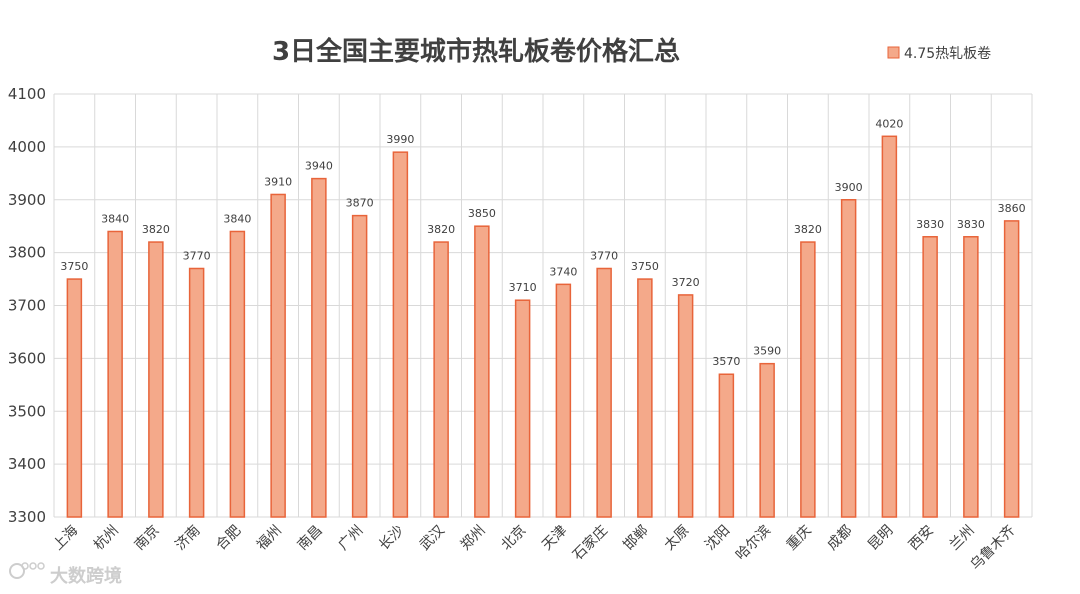 The image size is (1080, 594). What do you see at coordinates (27, 200) in the screenshot?
I see `y-tick-label: 3900` at bounding box center [27, 200].